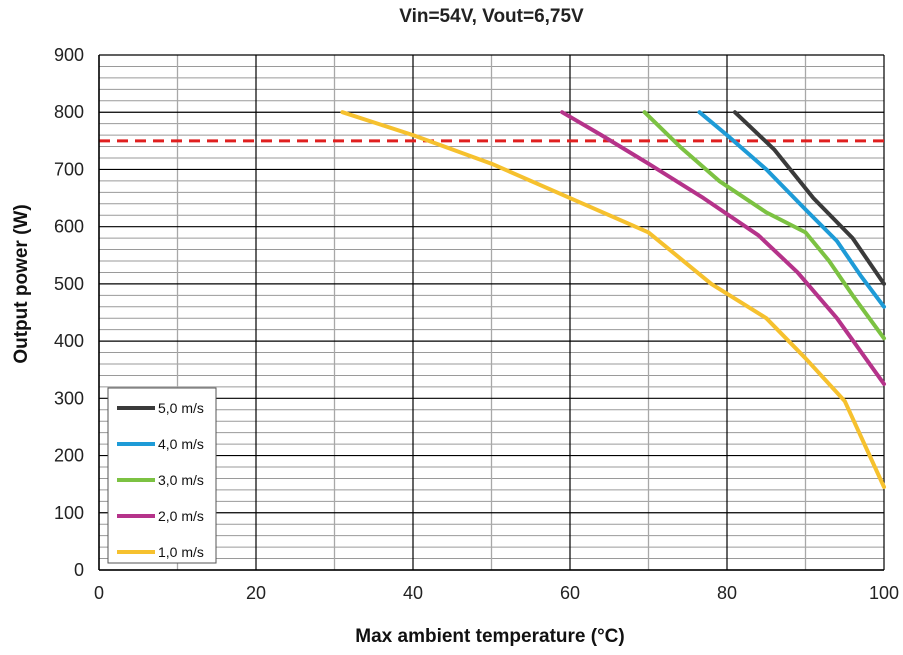 Image resolution: width=903 pixels, height=655 pixels. Describe the element at coordinates (181, 516) in the screenshot. I see `legend-label: 2,0 m/s` at that location.